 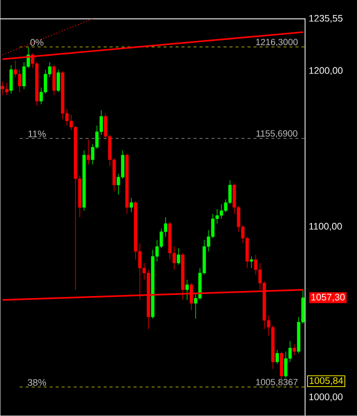 I want to click on annotation: 0%, so click(x=37, y=42).